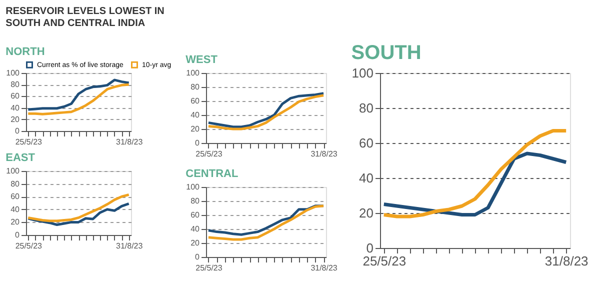  I want to click on chart-subtitle: NORTH, so click(25, 52).